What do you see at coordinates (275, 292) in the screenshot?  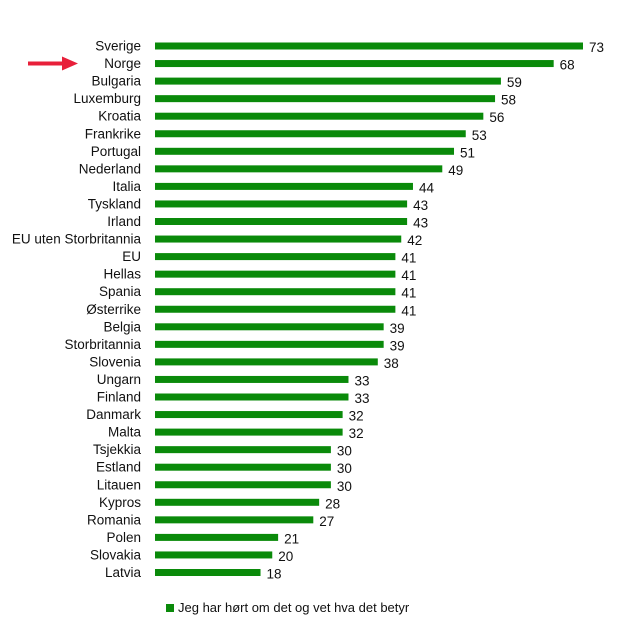 I see `bar-spania` at bounding box center [275, 292].